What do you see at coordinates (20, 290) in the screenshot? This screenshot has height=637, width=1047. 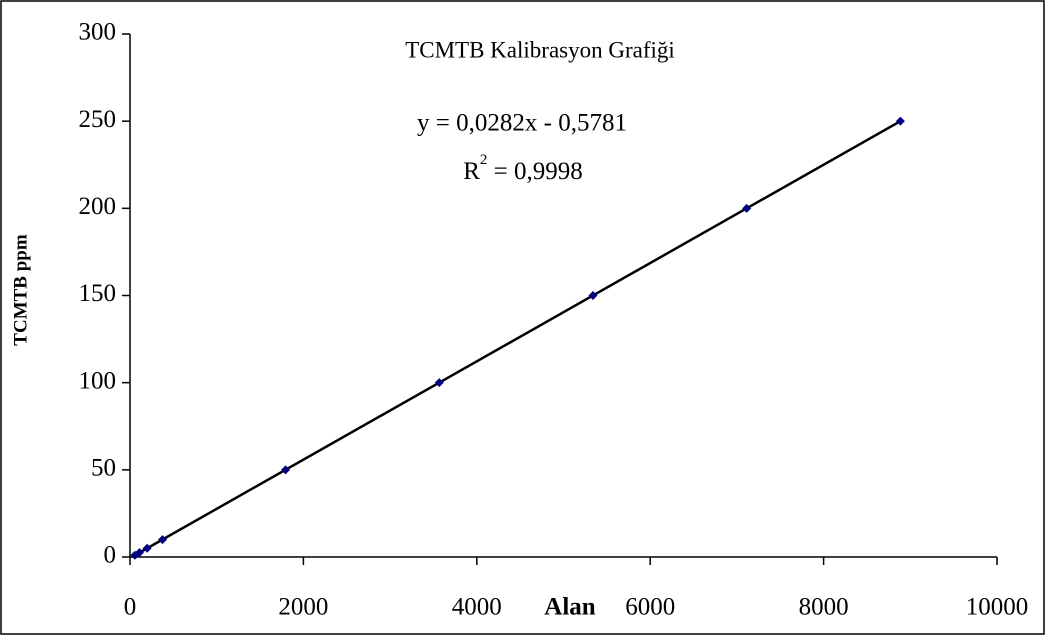 I see `y-axis-label: TCMTB ppm` at bounding box center [20, 290].